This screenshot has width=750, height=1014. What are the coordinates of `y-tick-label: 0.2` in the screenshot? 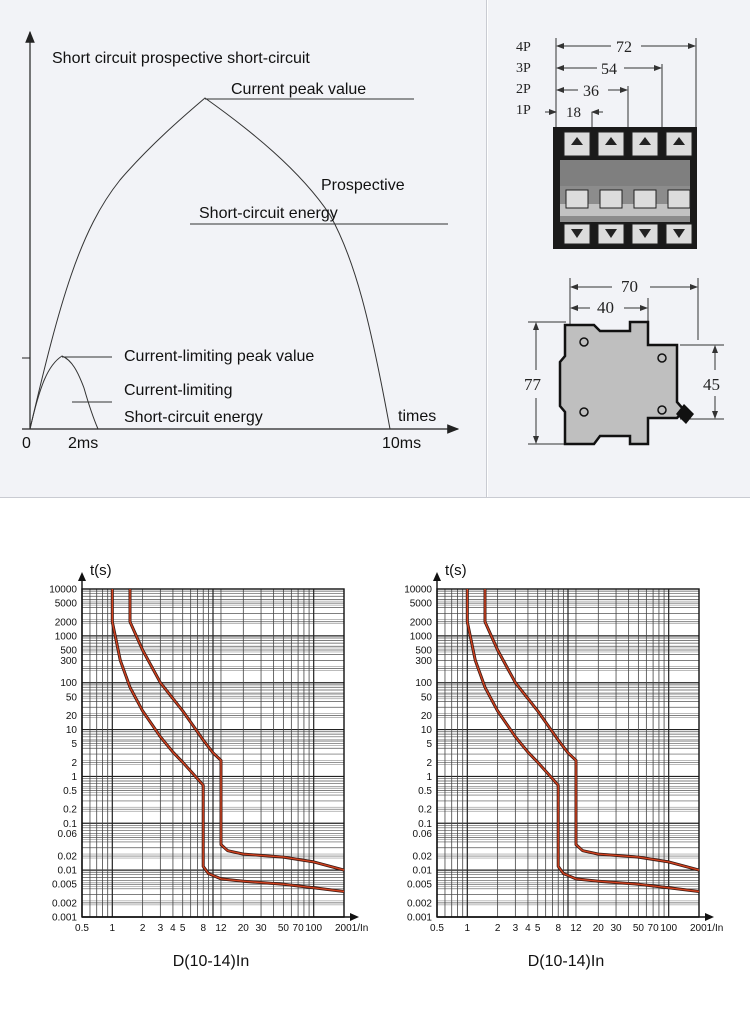 It's located at (70, 810).